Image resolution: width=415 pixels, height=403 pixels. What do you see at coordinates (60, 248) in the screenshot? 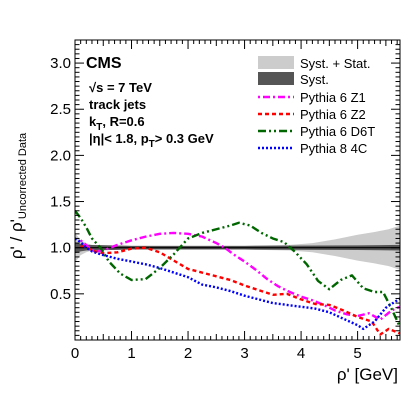
I see `y-tick-label: 1.0` at bounding box center [60, 248].